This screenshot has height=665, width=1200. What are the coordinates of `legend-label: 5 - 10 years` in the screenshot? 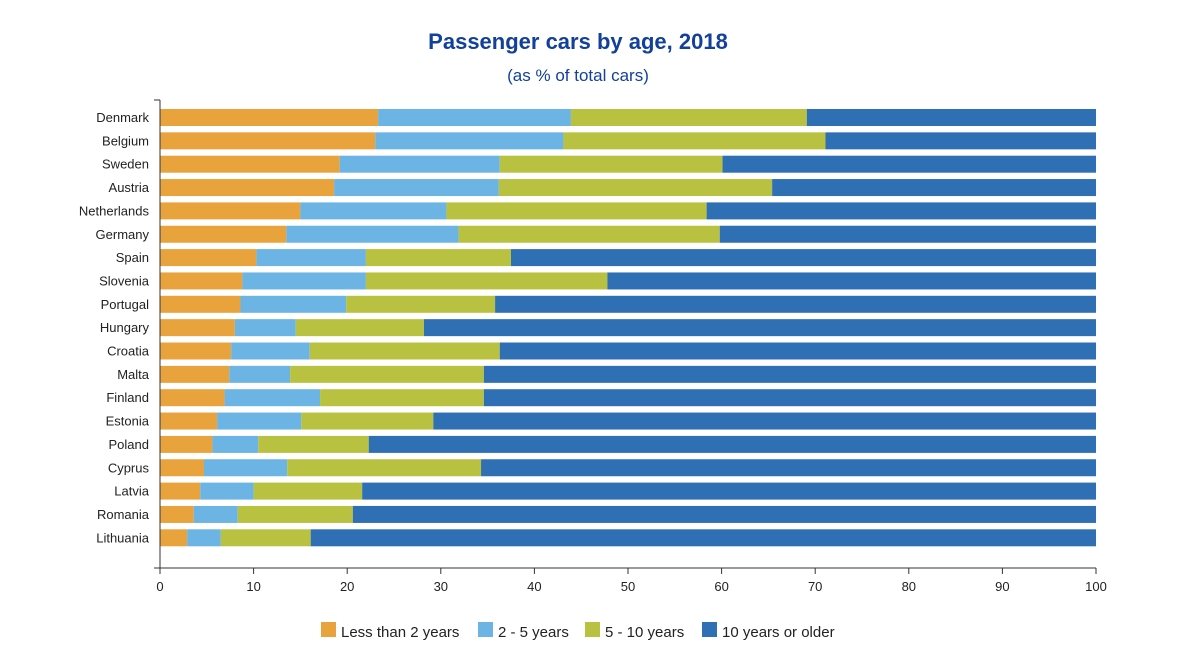 It's located at (644, 632).